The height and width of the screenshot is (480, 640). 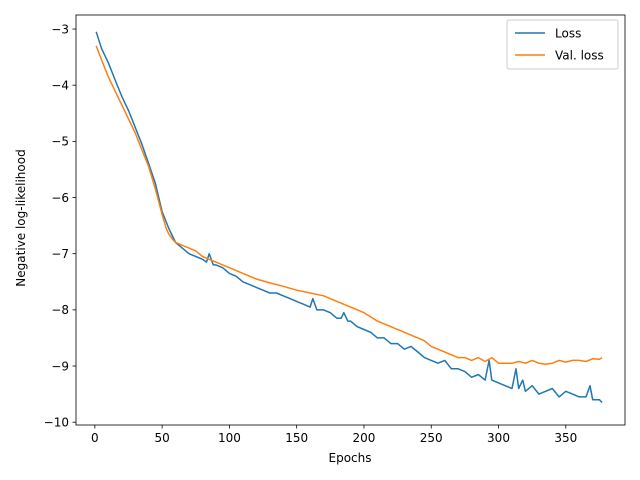 What do you see at coordinates (60, 29) in the screenshot?
I see `y-tick-label: −3` at bounding box center [60, 29].